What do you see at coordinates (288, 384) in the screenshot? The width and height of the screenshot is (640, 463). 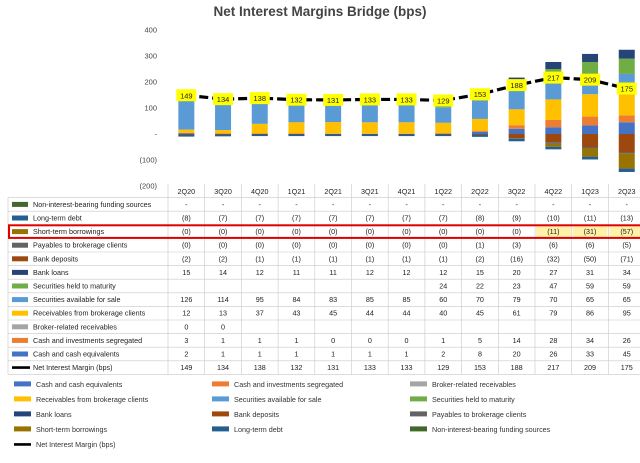 I see `legend-label: Cash and investments segregated` at bounding box center [288, 384].